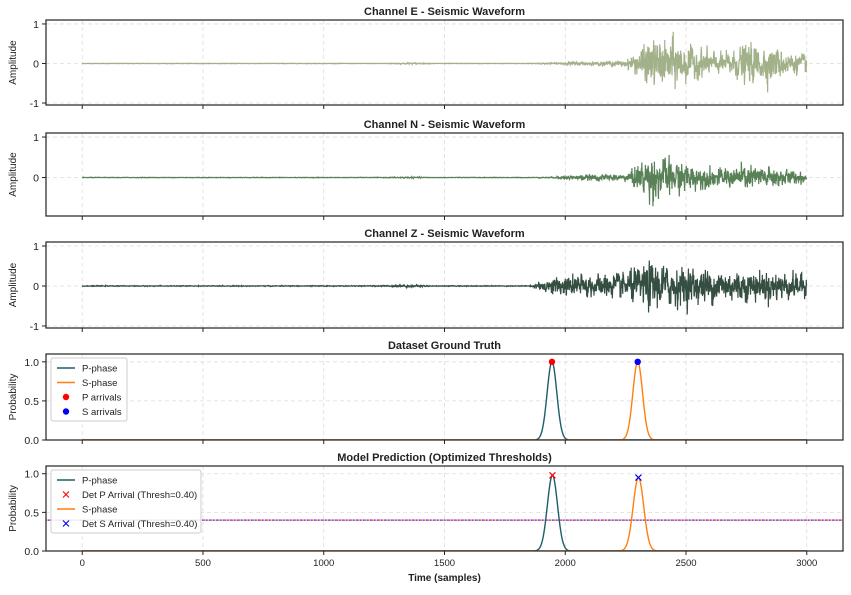  What do you see at coordinates (323, 563) in the screenshot?
I see `x-tick-label: 1000` at bounding box center [323, 563].